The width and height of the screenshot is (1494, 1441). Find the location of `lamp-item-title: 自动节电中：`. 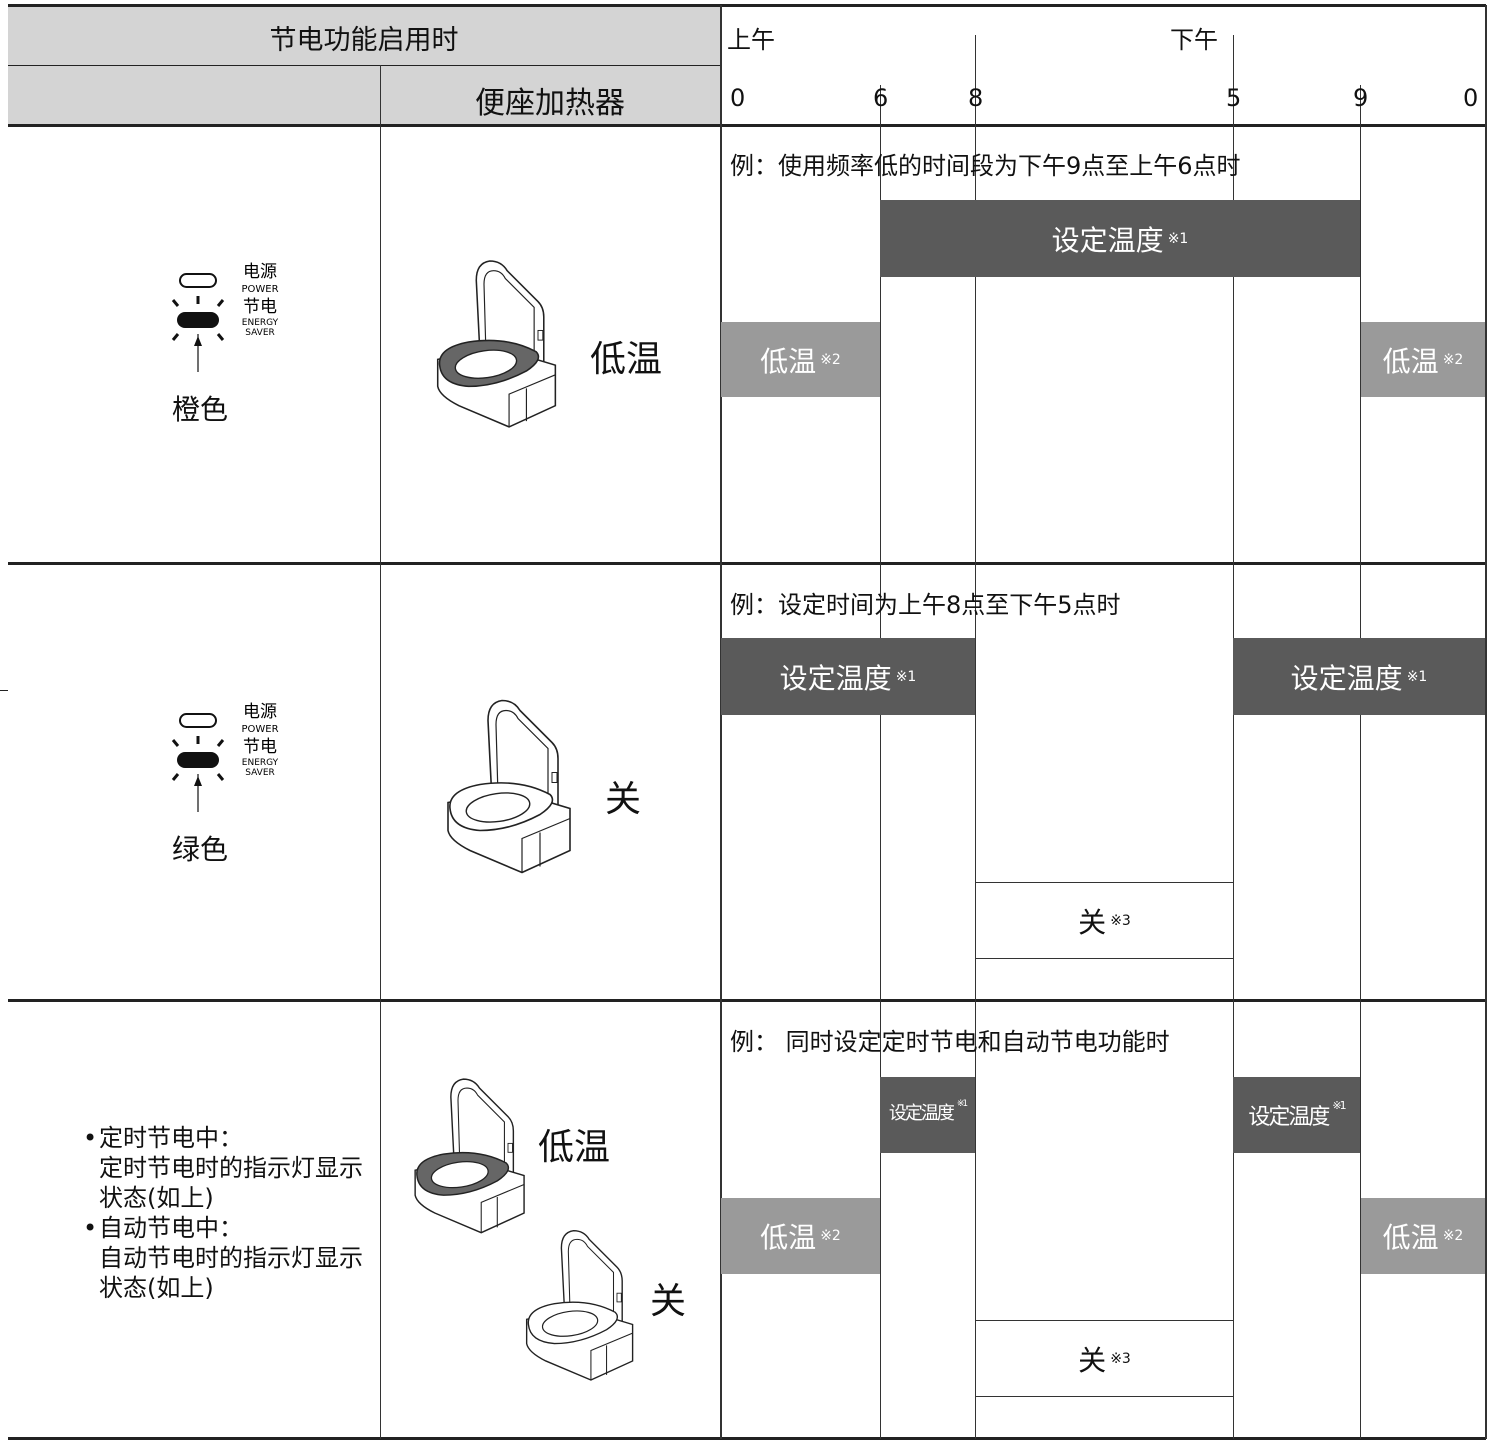

lamp-item-title: 自动节电中： is located at coordinates (171, 1228).